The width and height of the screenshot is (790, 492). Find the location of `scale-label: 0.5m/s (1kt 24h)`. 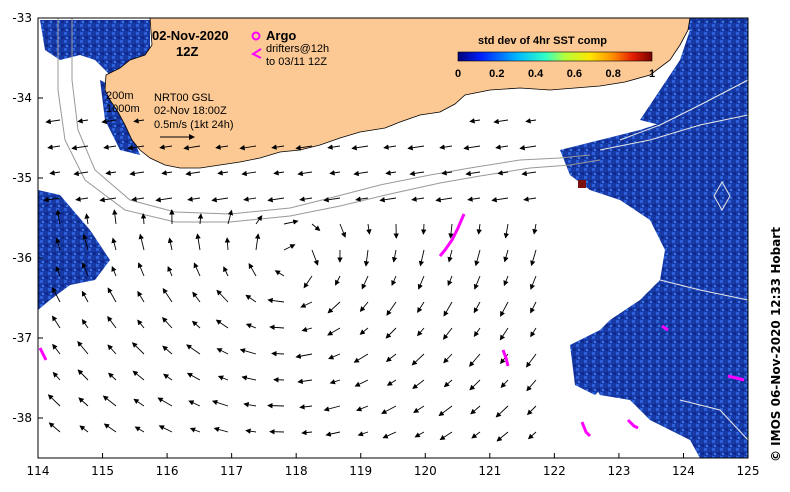

scale-label: 0.5m/s (1kt 24h) is located at coordinates (193, 125).